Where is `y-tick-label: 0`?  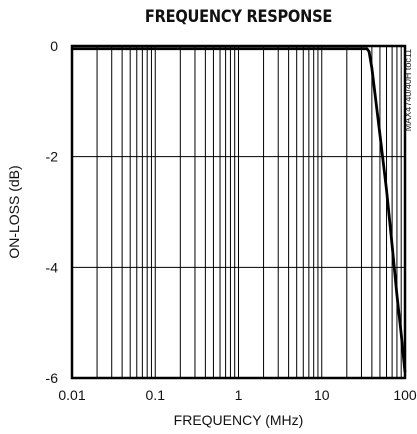 y-tick-label: 0 is located at coordinates (54, 46).